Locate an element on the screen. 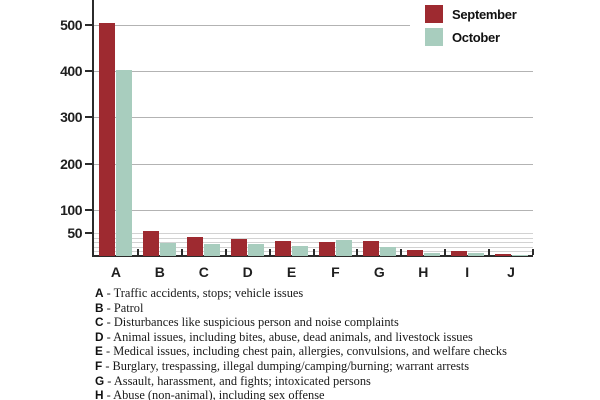 This screenshot has height=400, width=600. bar-september-G is located at coordinates (370, 248).